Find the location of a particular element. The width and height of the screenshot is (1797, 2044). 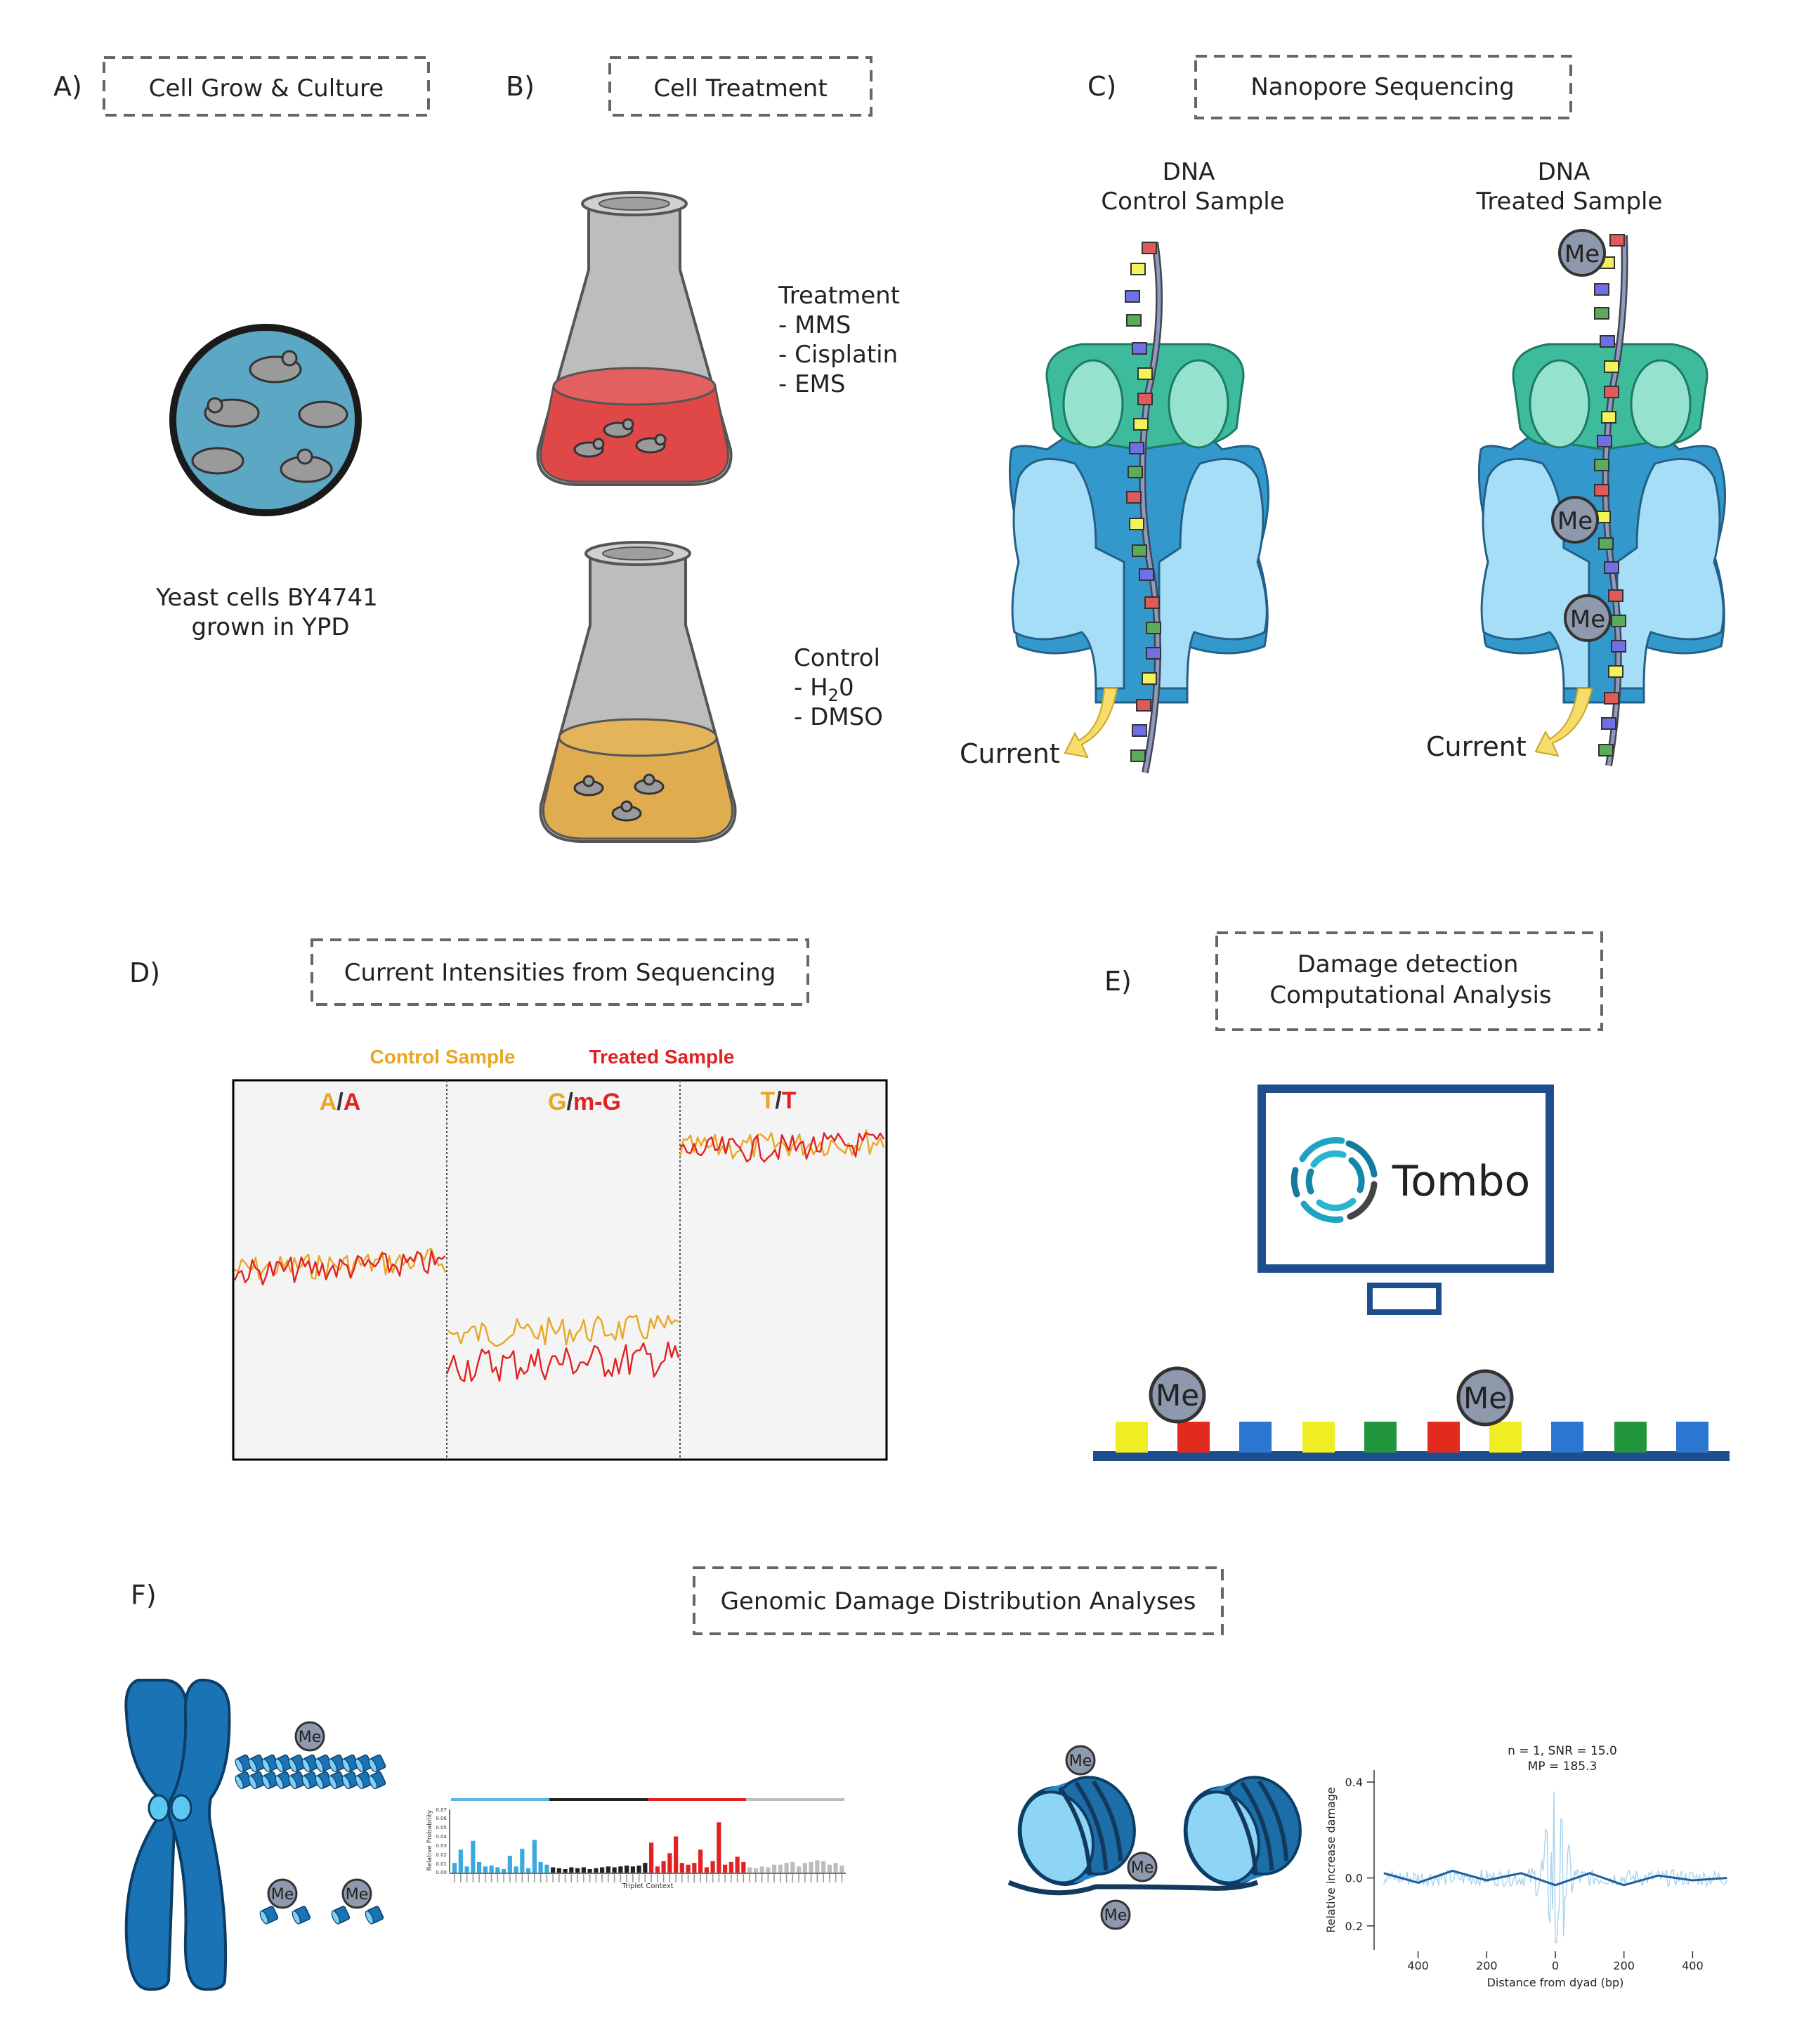

control-flask-icon is located at coordinates (638, 692).